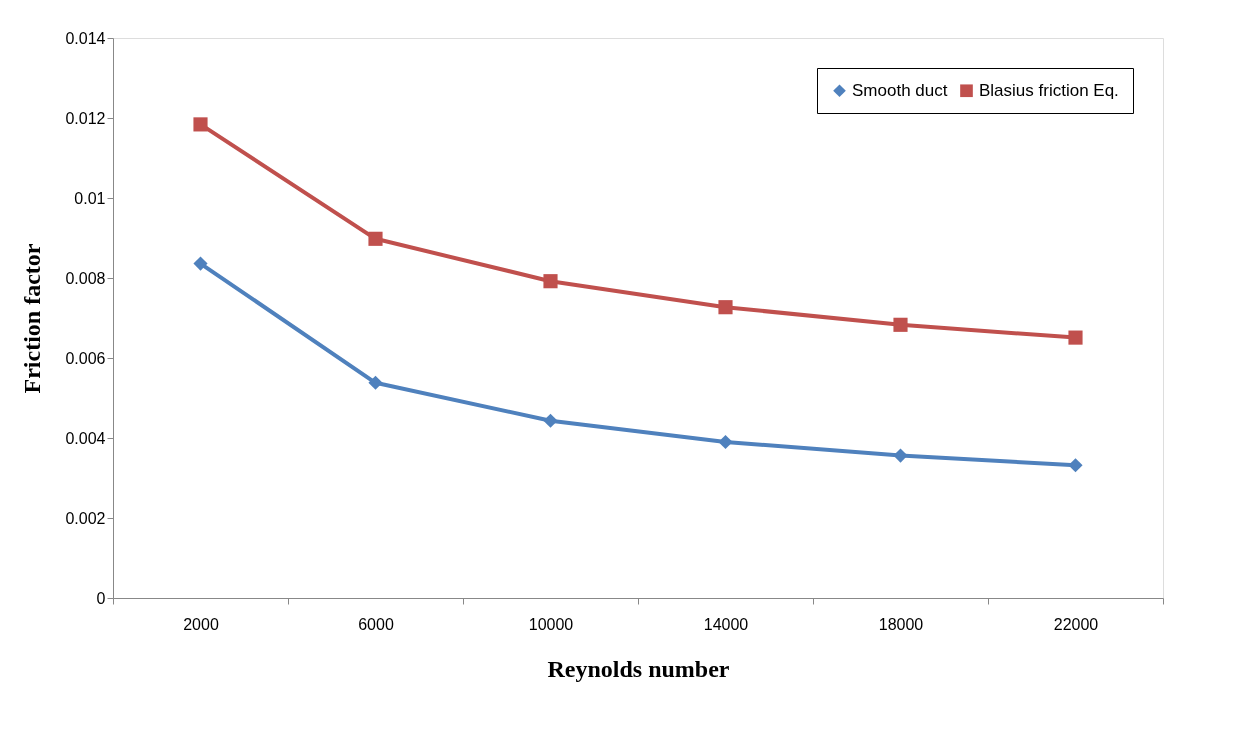  What do you see at coordinates (201, 624) in the screenshot?
I see `x-tick-label: 2000` at bounding box center [201, 624].